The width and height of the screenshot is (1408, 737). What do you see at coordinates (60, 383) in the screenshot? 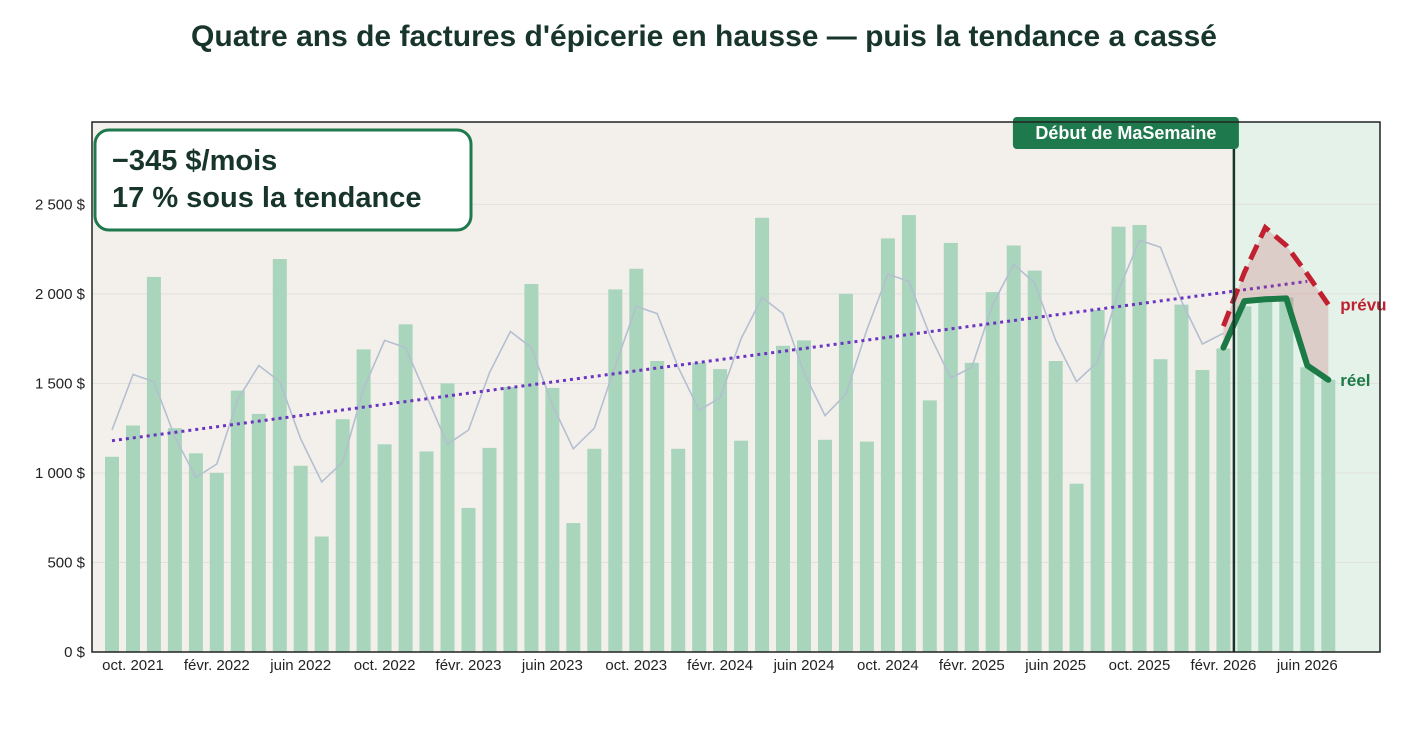
I see `y-tick-label: 1 500 $` at bounding box center [60, 383].